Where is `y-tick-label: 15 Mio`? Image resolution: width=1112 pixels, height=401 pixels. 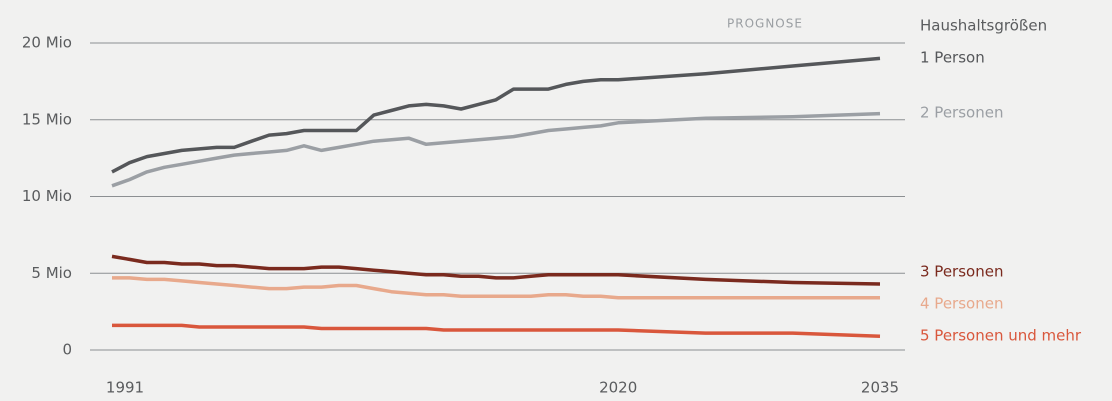 y-tick-label: 15 Mio is located at coordinates (47, 119).